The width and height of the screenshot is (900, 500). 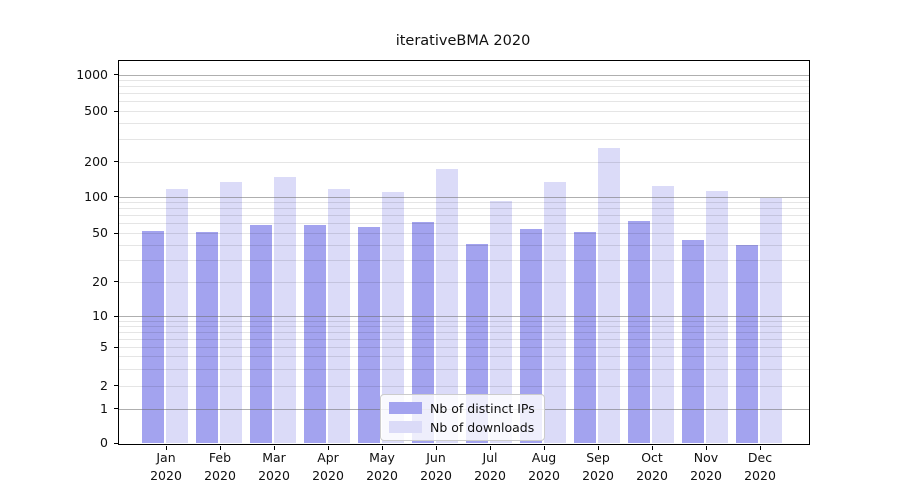 I want to click on bar-downloads-mar, so click(x=285, y=309).